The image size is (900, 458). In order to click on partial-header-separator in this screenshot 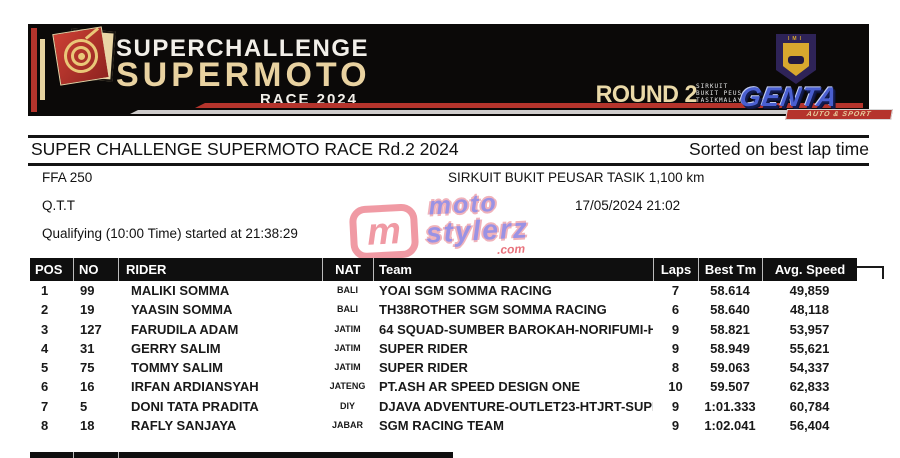, I will do `click(118, 455)`.